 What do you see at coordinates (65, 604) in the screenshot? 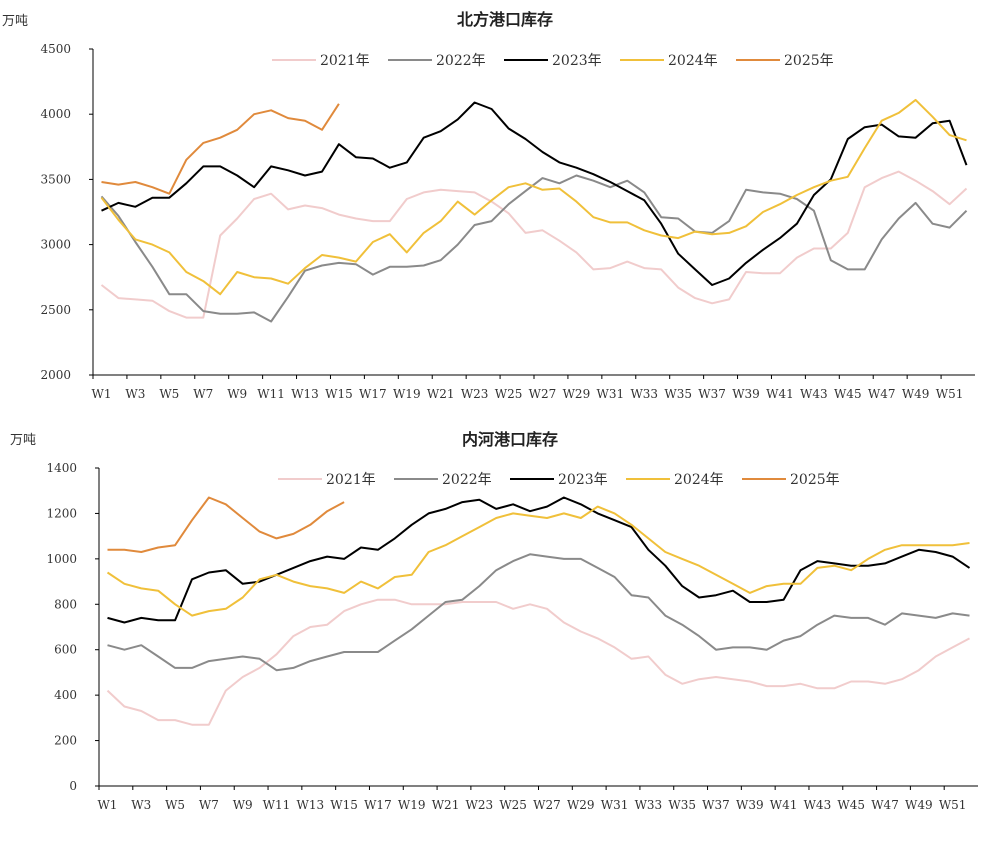
I see `y-tick-label: 800` at bounding box center [65, 604].